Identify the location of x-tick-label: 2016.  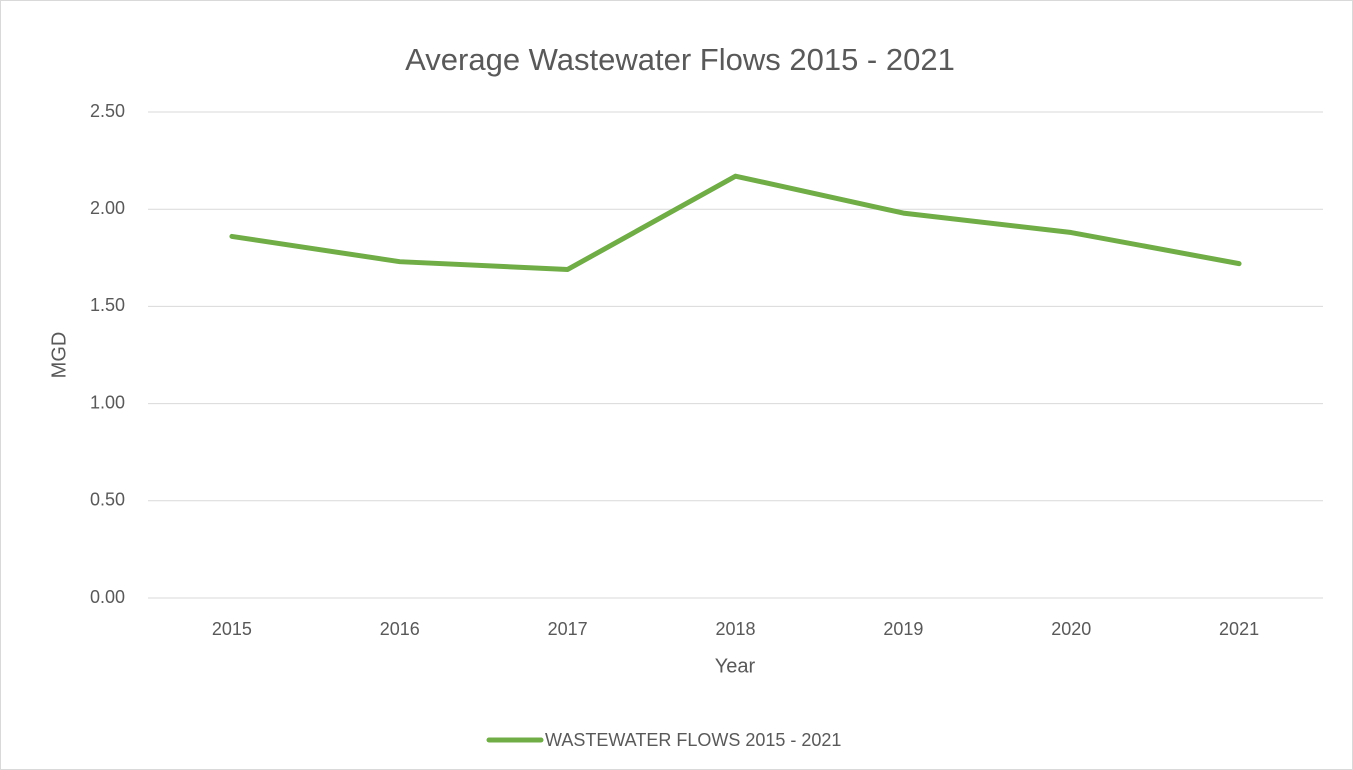
(400, 629).